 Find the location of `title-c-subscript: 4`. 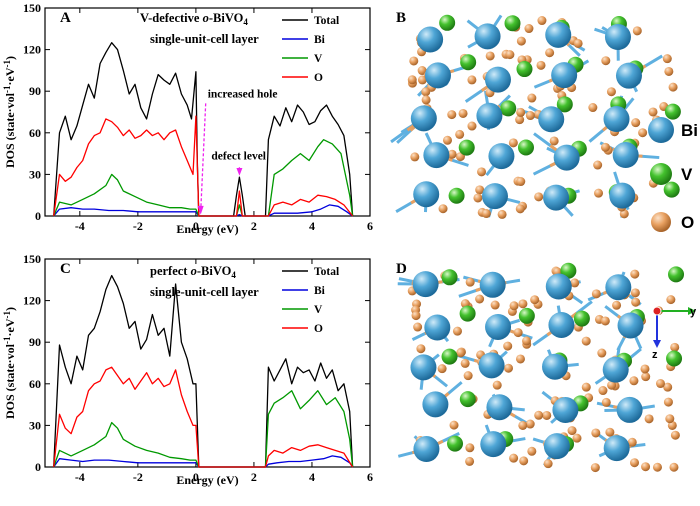

title-c-subscript: 4 is located at coordinates (233, 275).